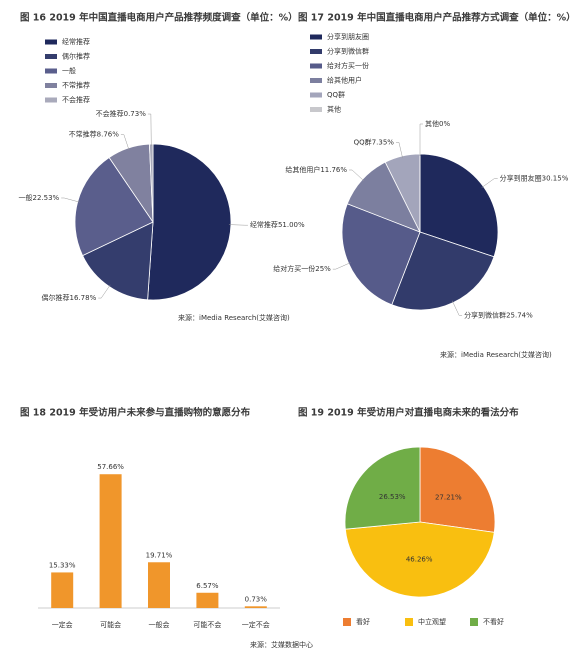  Describe the element at coordinates (110, 113) in the screenshot. I see `data-label-name: 不会推荐` at that location.